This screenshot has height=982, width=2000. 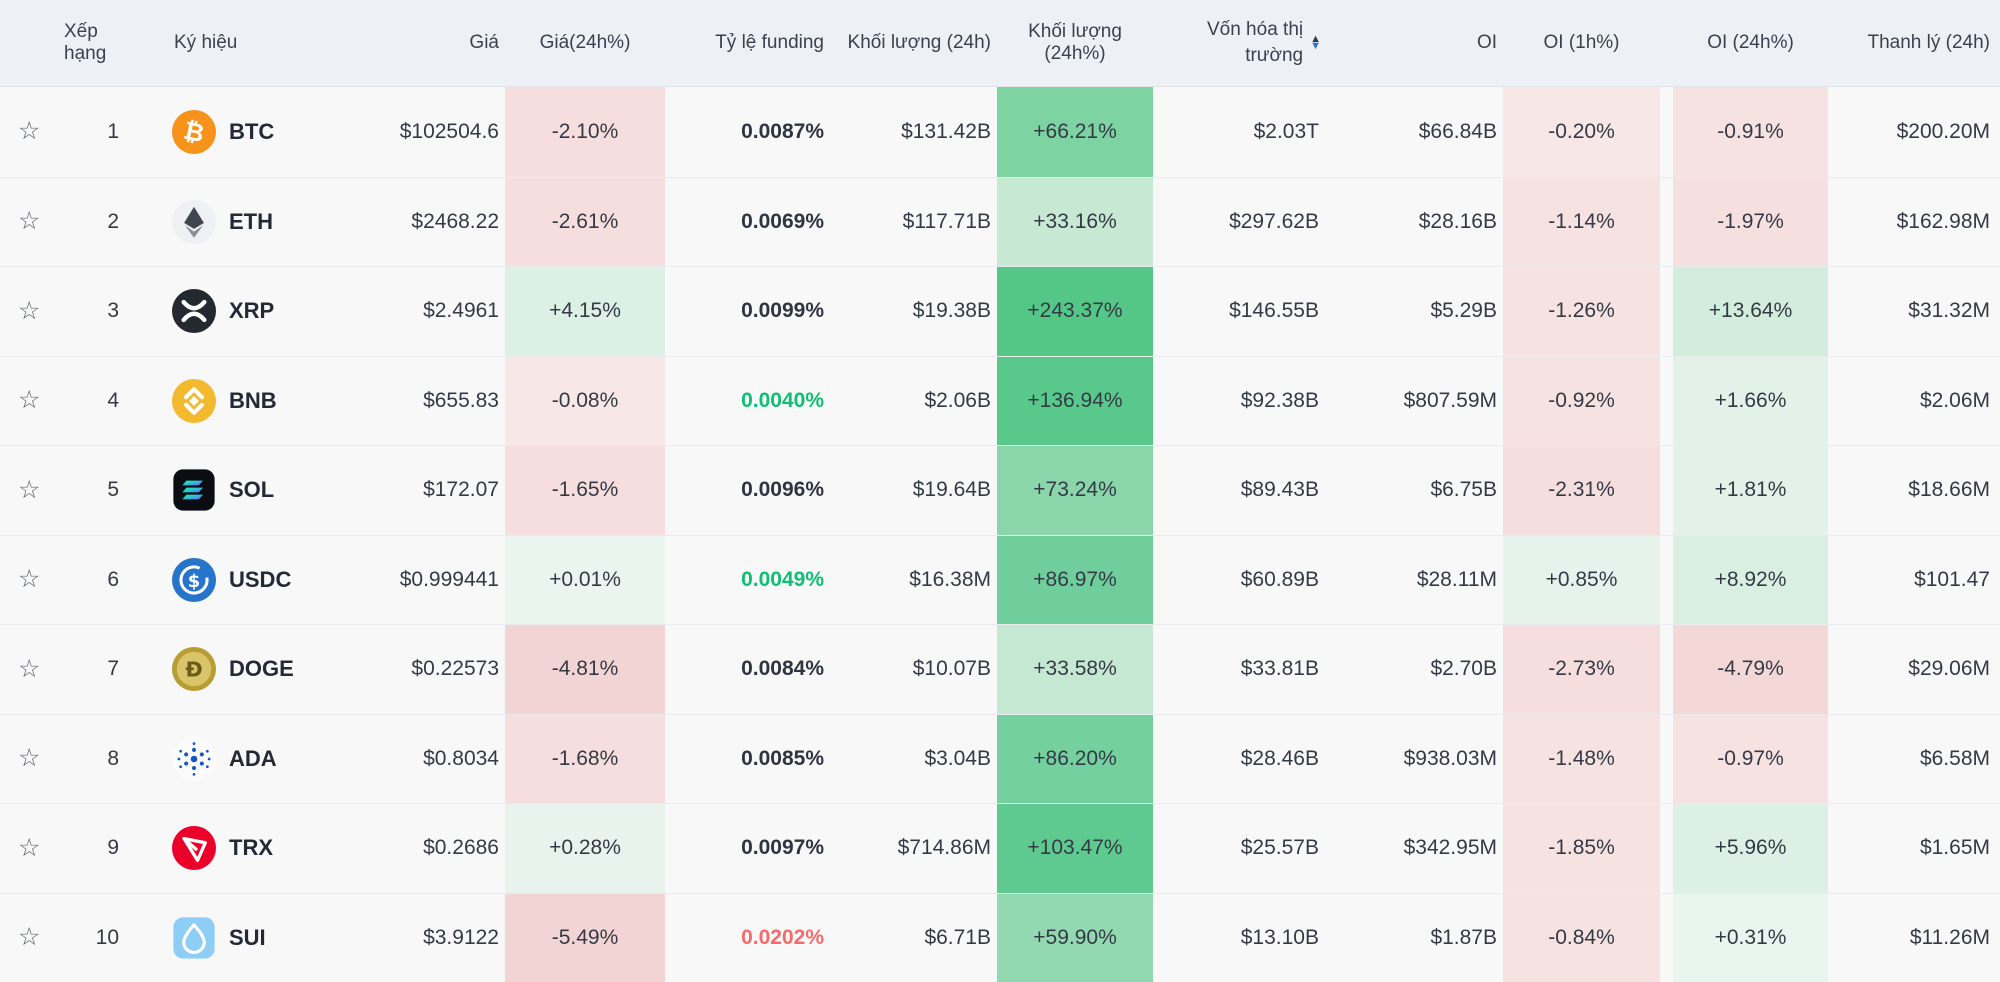 I want to click on volume-24h-pct-cell: +33.16%, so click(x=1075, y=221).